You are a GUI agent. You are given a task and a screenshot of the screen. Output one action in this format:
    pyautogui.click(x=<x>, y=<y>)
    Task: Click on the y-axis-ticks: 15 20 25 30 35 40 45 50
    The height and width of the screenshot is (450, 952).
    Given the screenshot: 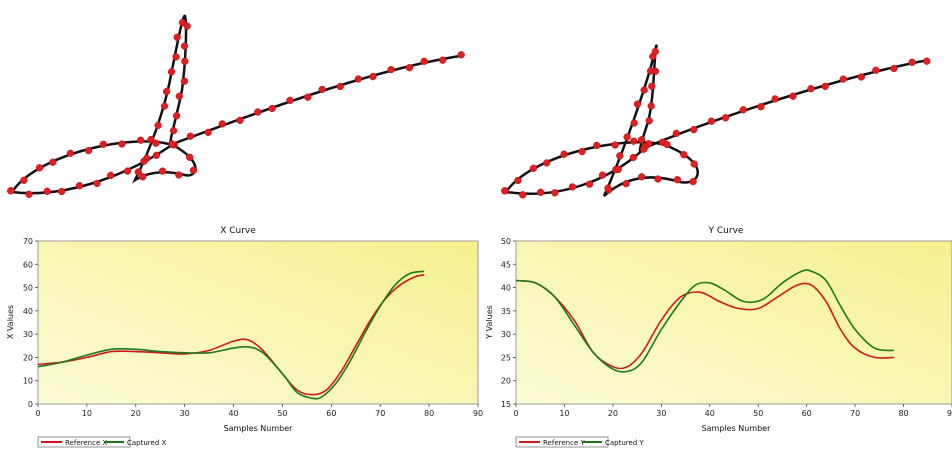 What is the action you would take?
    pyautogui.click(x=508, y=323)
    